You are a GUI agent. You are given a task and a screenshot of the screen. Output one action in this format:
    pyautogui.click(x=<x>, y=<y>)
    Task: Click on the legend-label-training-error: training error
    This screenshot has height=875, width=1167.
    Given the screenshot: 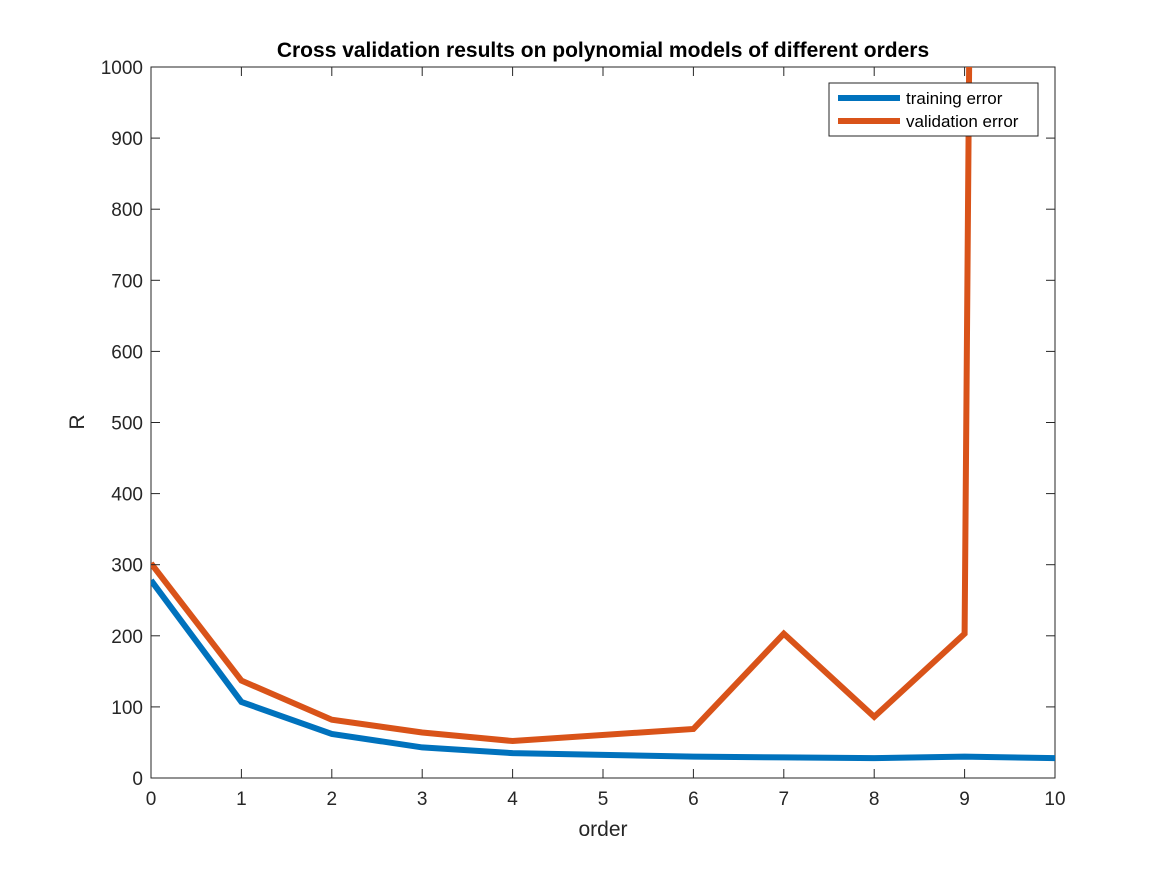 What is the action you would take?
    pyautogui.click(x=954, y=98)
    